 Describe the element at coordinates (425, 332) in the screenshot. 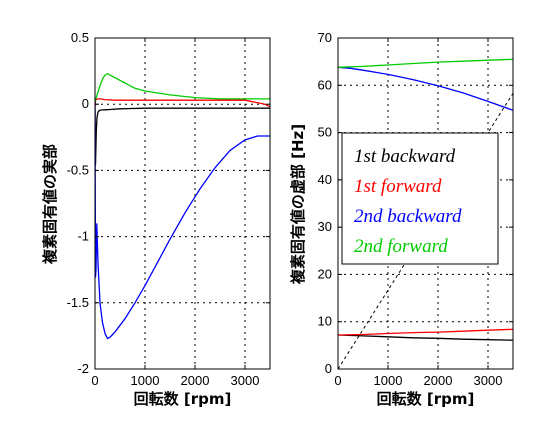

I see `series-line-1st-forward` at that location.